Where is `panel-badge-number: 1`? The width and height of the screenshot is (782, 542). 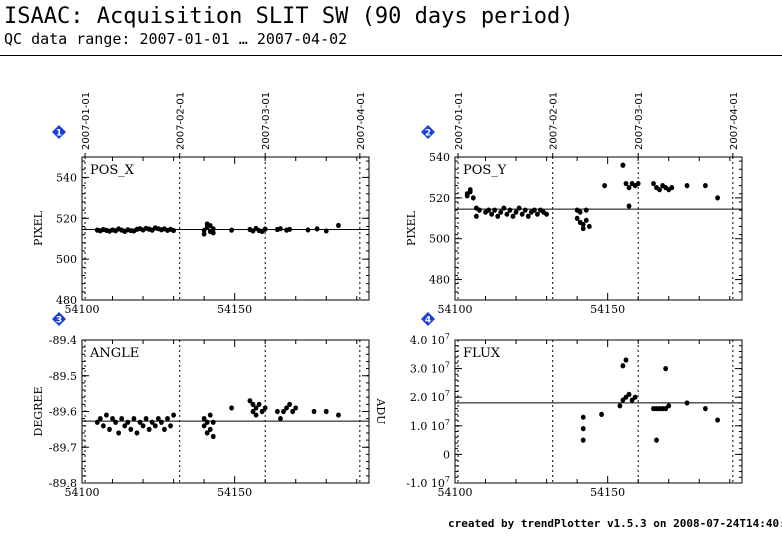
panel-badge-number: 1 is located at coordinates (59, 134).